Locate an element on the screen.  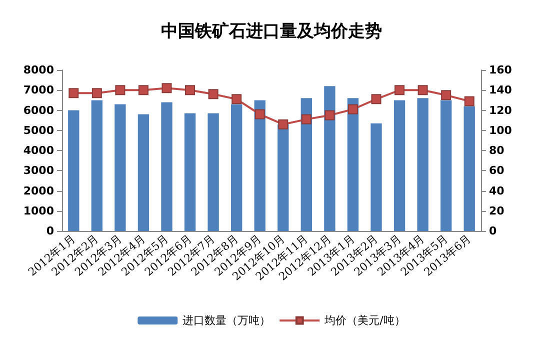
y2-tick-label: 20 is located at coordinates (497, 211).